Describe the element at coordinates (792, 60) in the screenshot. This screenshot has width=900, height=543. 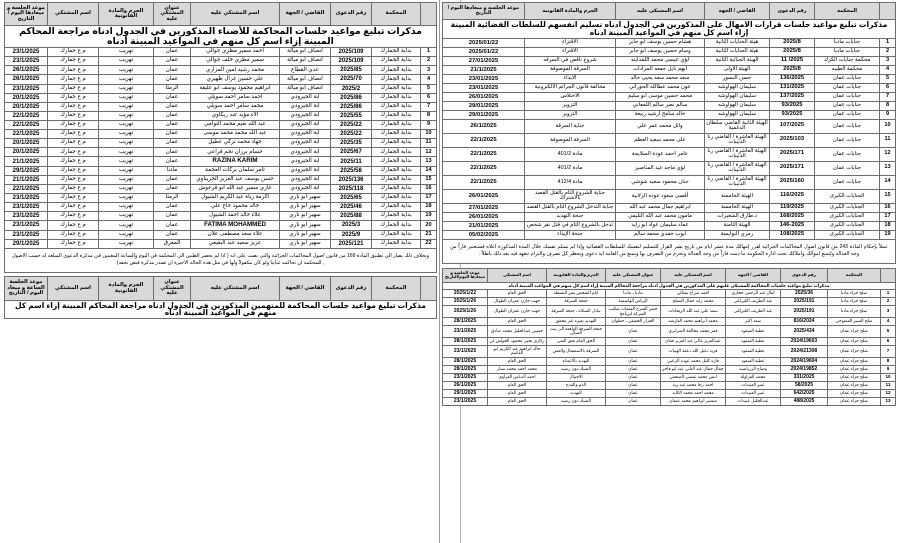
I see `cell-case-number: 2025/ 11` at that location.